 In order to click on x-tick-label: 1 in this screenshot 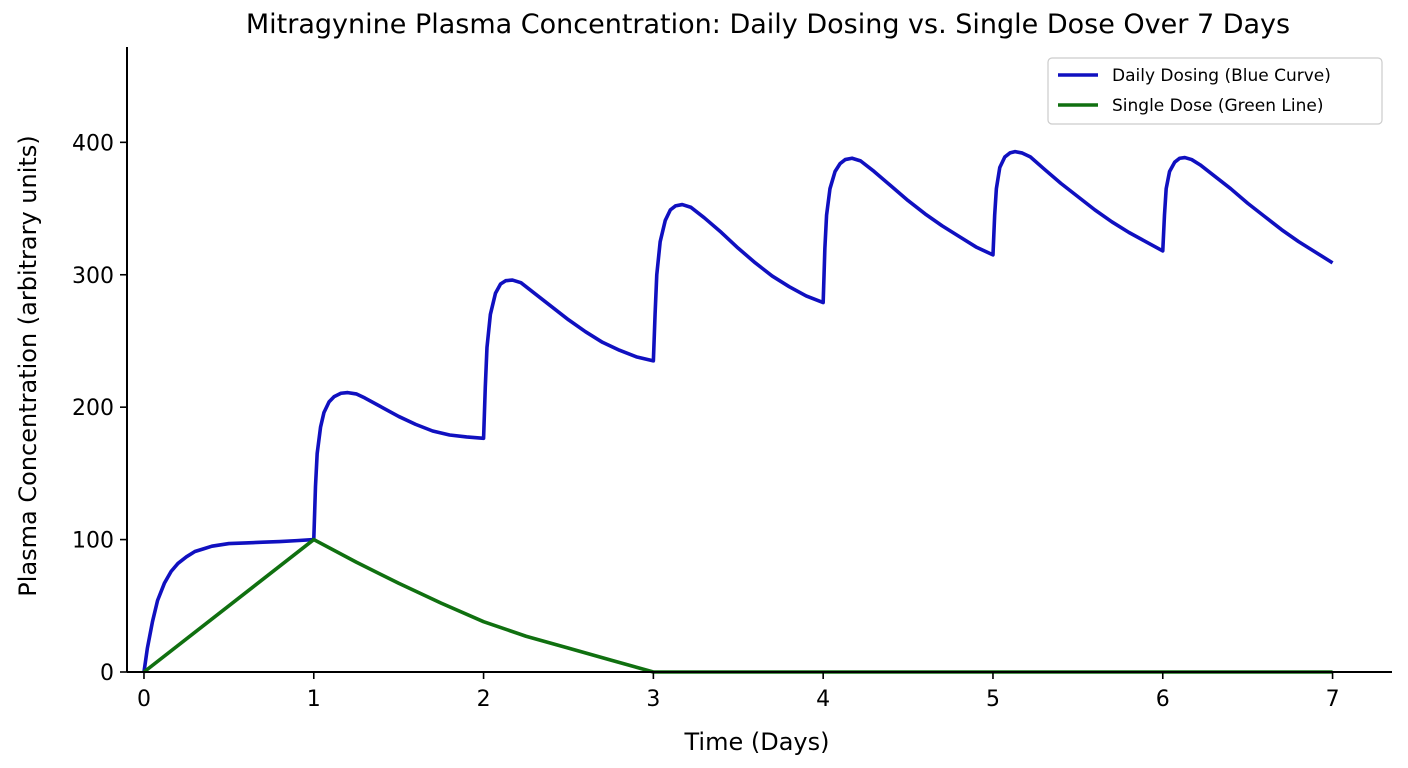, I will do `click(314, 699)`.